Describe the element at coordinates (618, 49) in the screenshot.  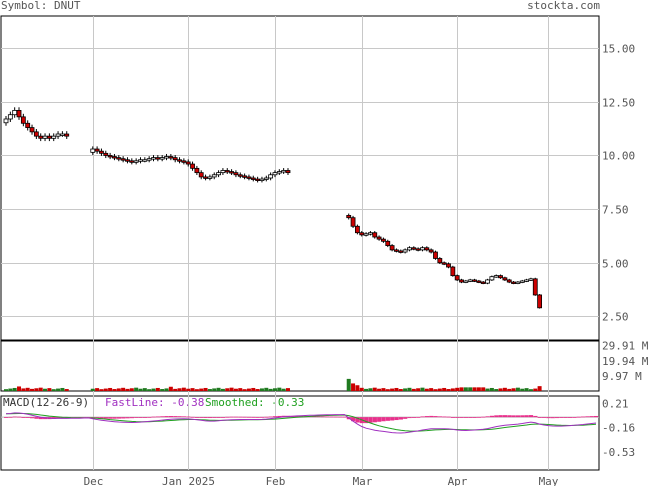
I see `price-tick-label: 15.00` at that location.